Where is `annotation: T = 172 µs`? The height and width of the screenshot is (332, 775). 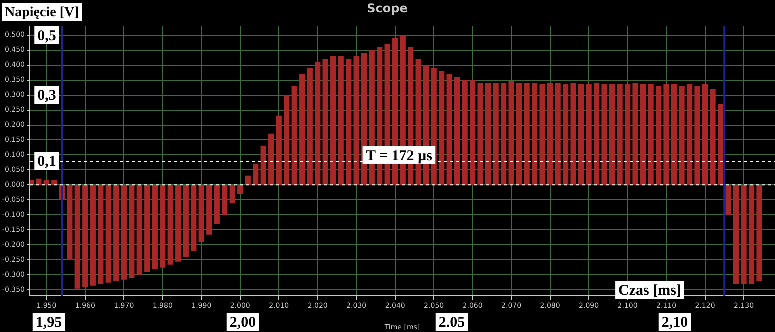
annotation: T = 172 µs is located at coordinates (399, 156).